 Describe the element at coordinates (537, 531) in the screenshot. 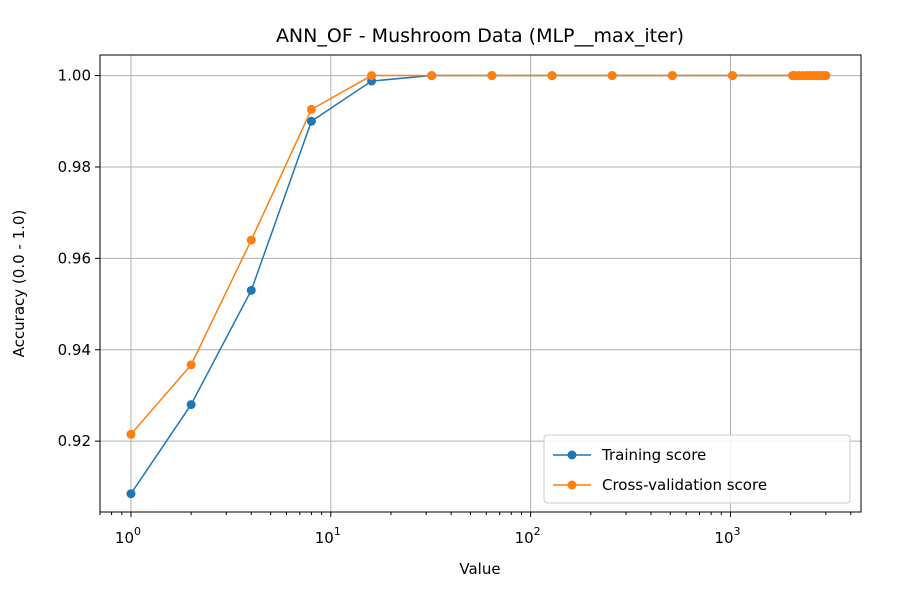

I see `x-tick-exponent: 2` at that location.